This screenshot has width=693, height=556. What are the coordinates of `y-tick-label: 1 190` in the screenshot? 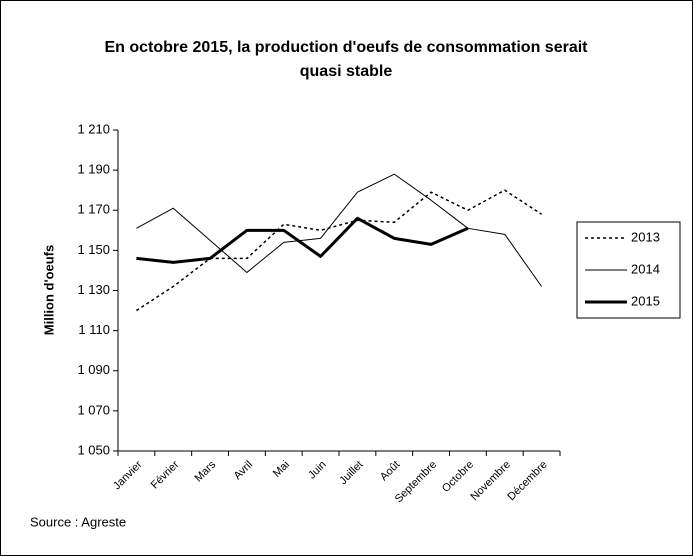 It's located at (93, 169).